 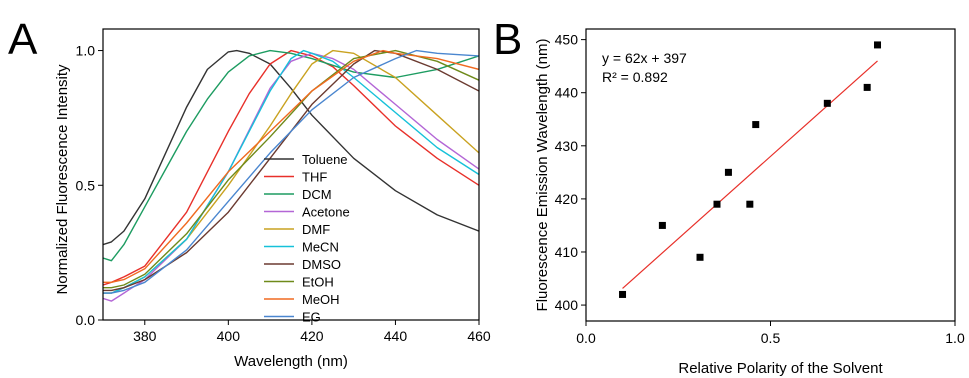 I want to click on y-axis-label: Normalized Fluorescence Intensity, so click(x=62, y=179).